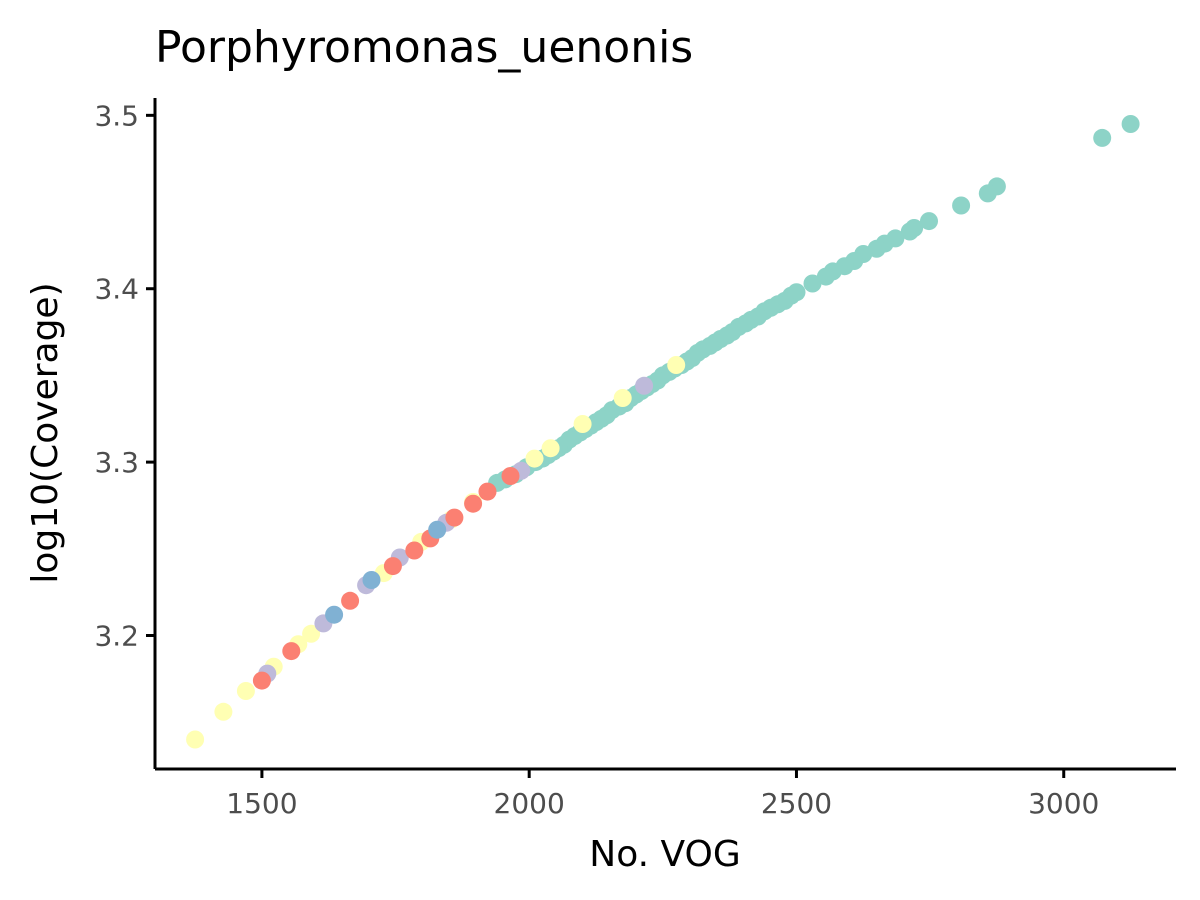 The width and height of the screenshot is (1200, 900). Describe the element at coordinates (424, 47) in the screenshot. I see `chart-title: Porphyromonas_uenonis` at that location.